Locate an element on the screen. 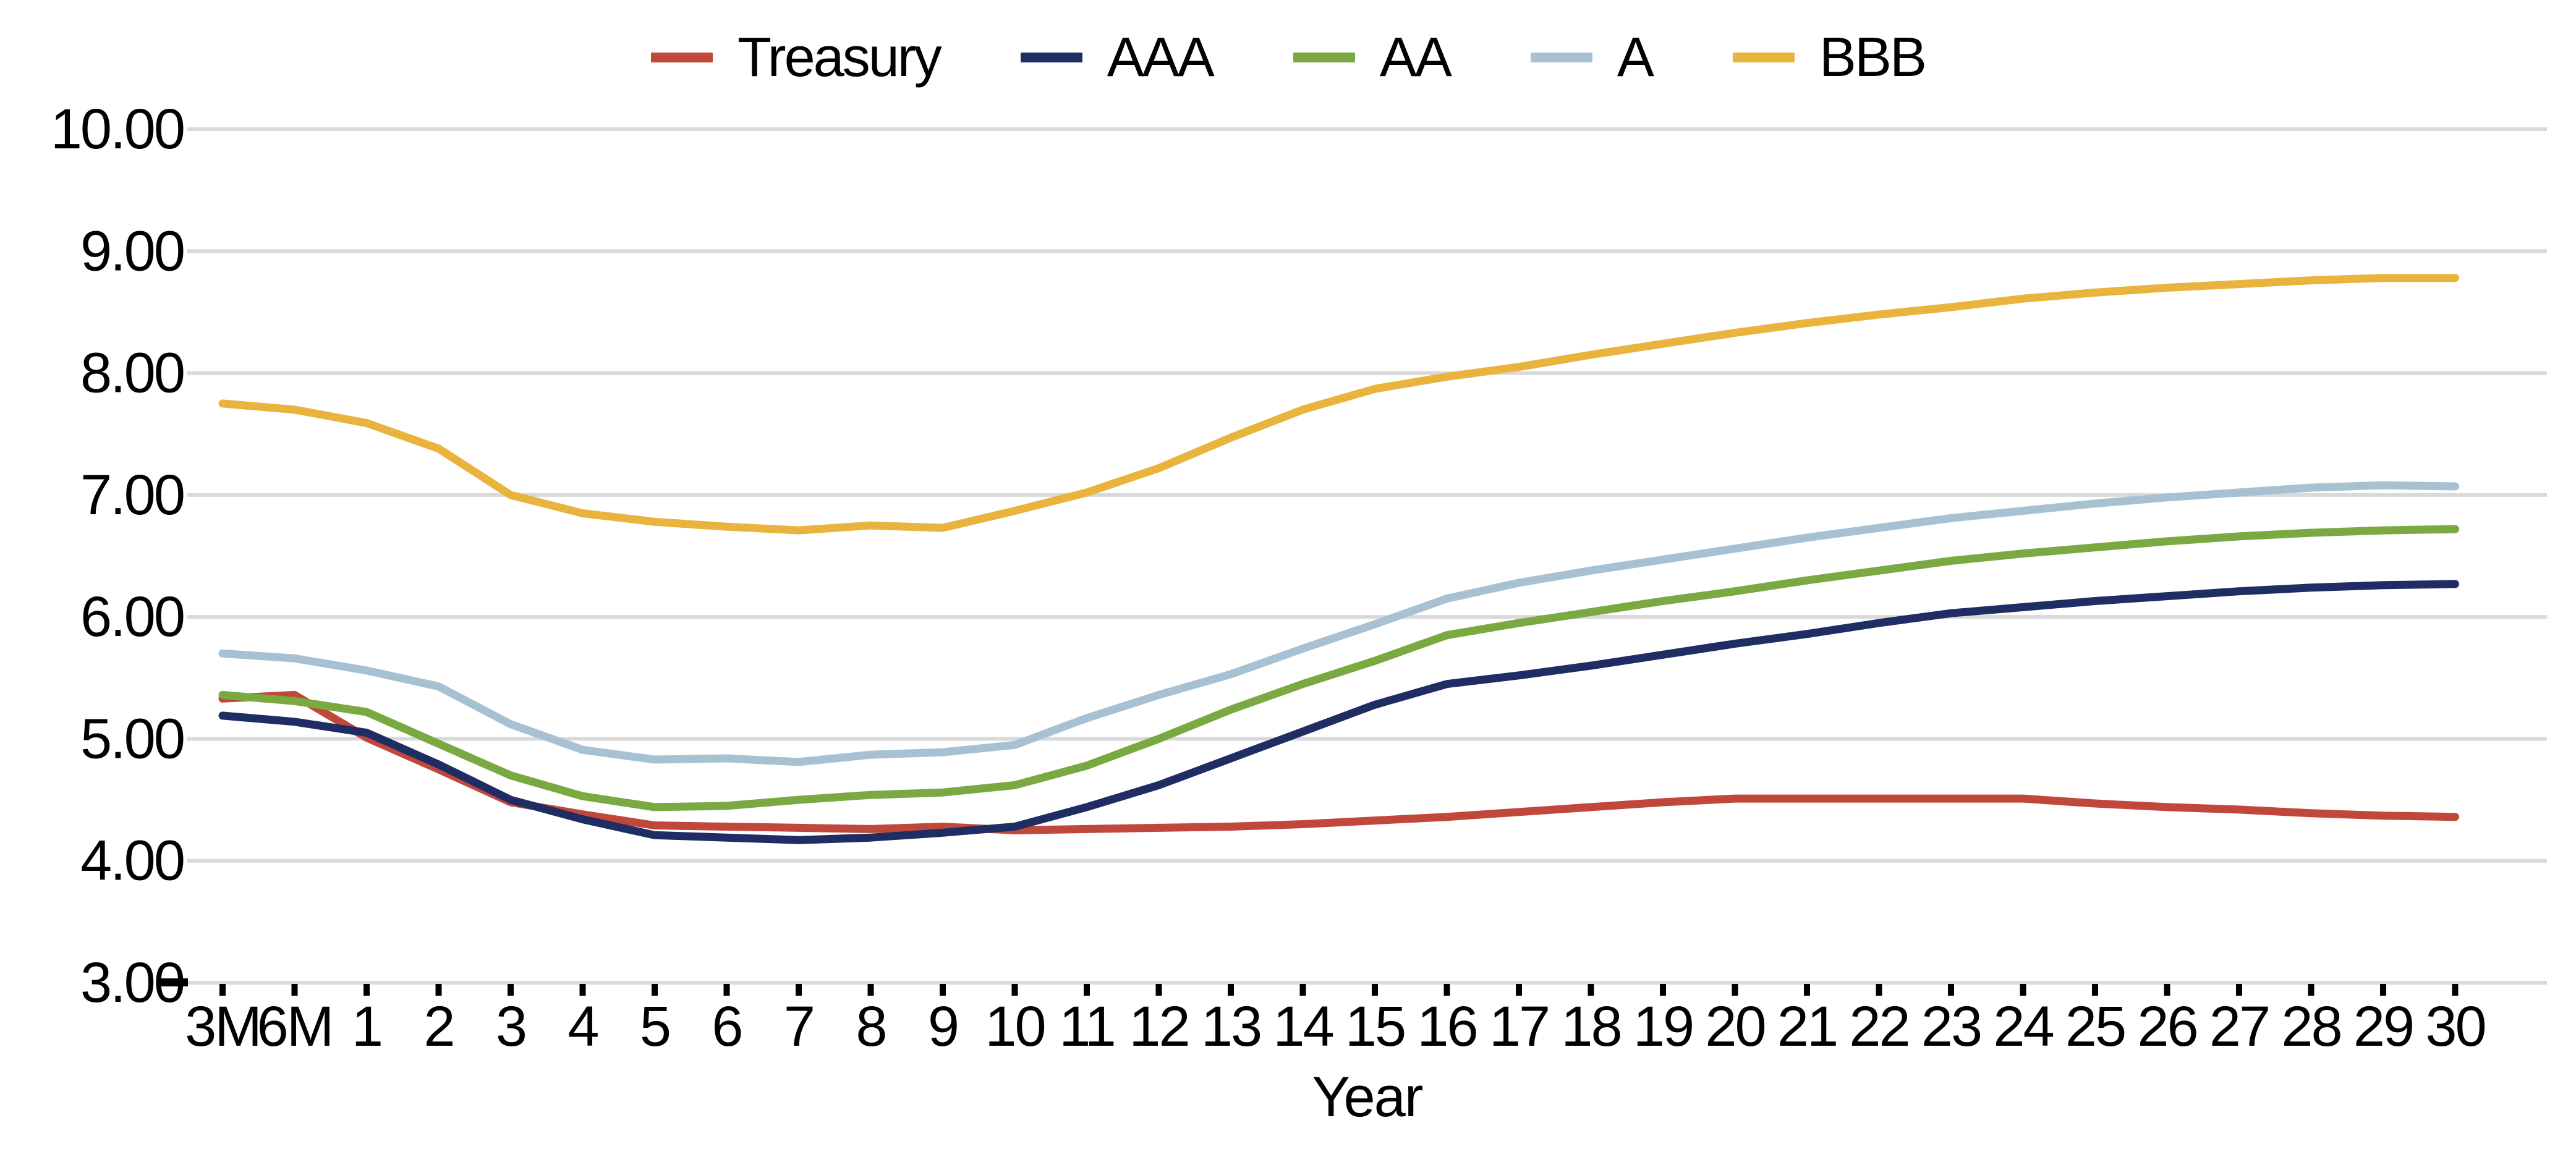 The width and height of the screenshot is (2576, 1157). x-tick-label-5: 5 is located at coordinates (655, 1026).